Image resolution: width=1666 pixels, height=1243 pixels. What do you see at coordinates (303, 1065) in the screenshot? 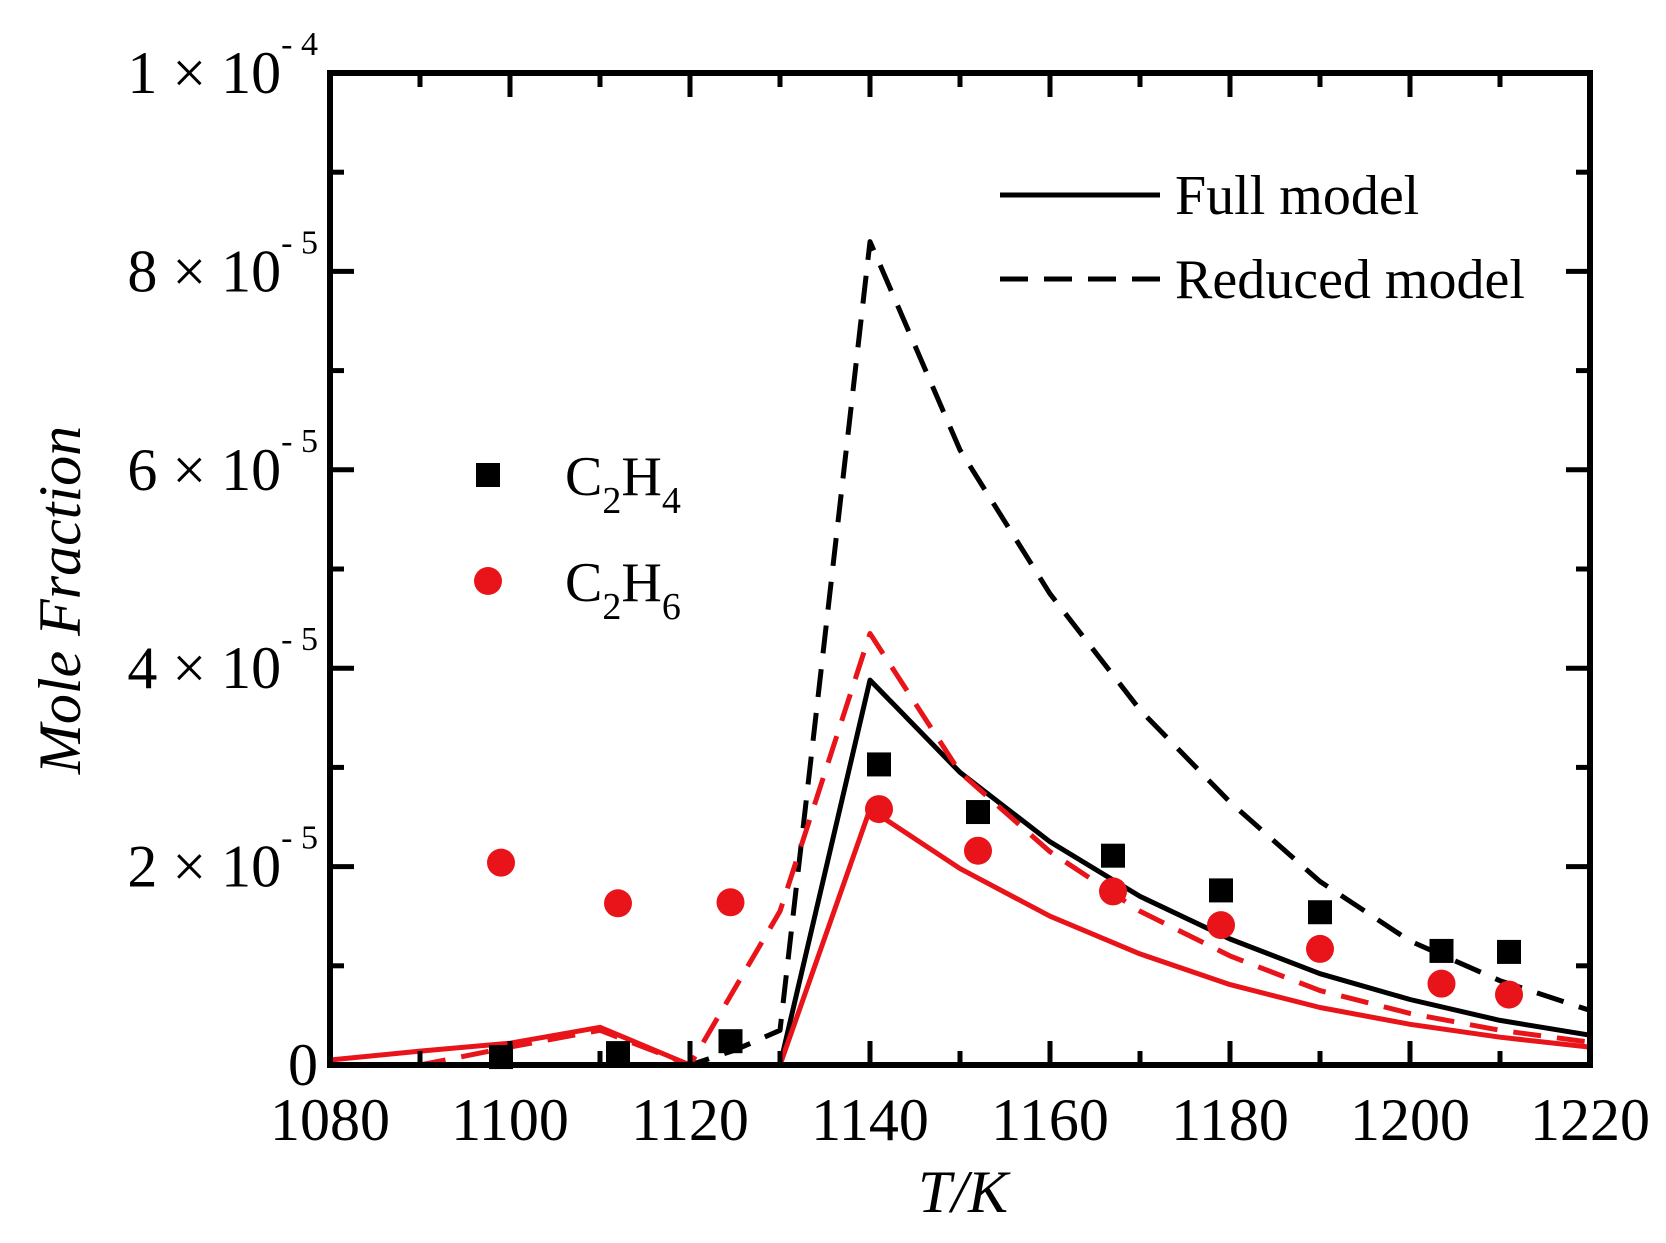
I see `y-tick-label: 0` at bounding box center [303, 1065].